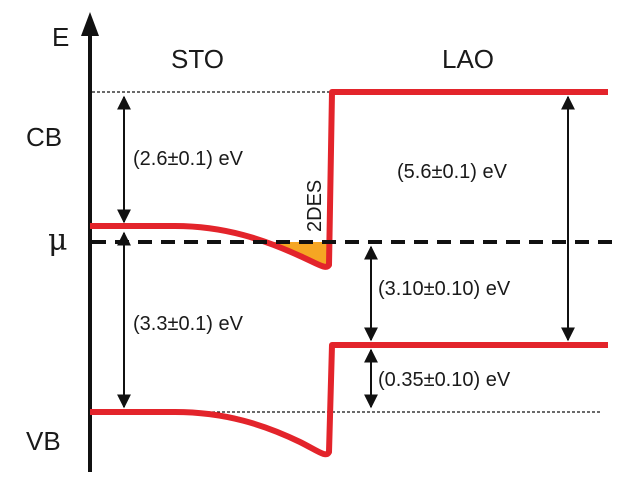 The width and height of the screenshot is (640, 486). I want to click on mu-label: μ, so click(58, 240).